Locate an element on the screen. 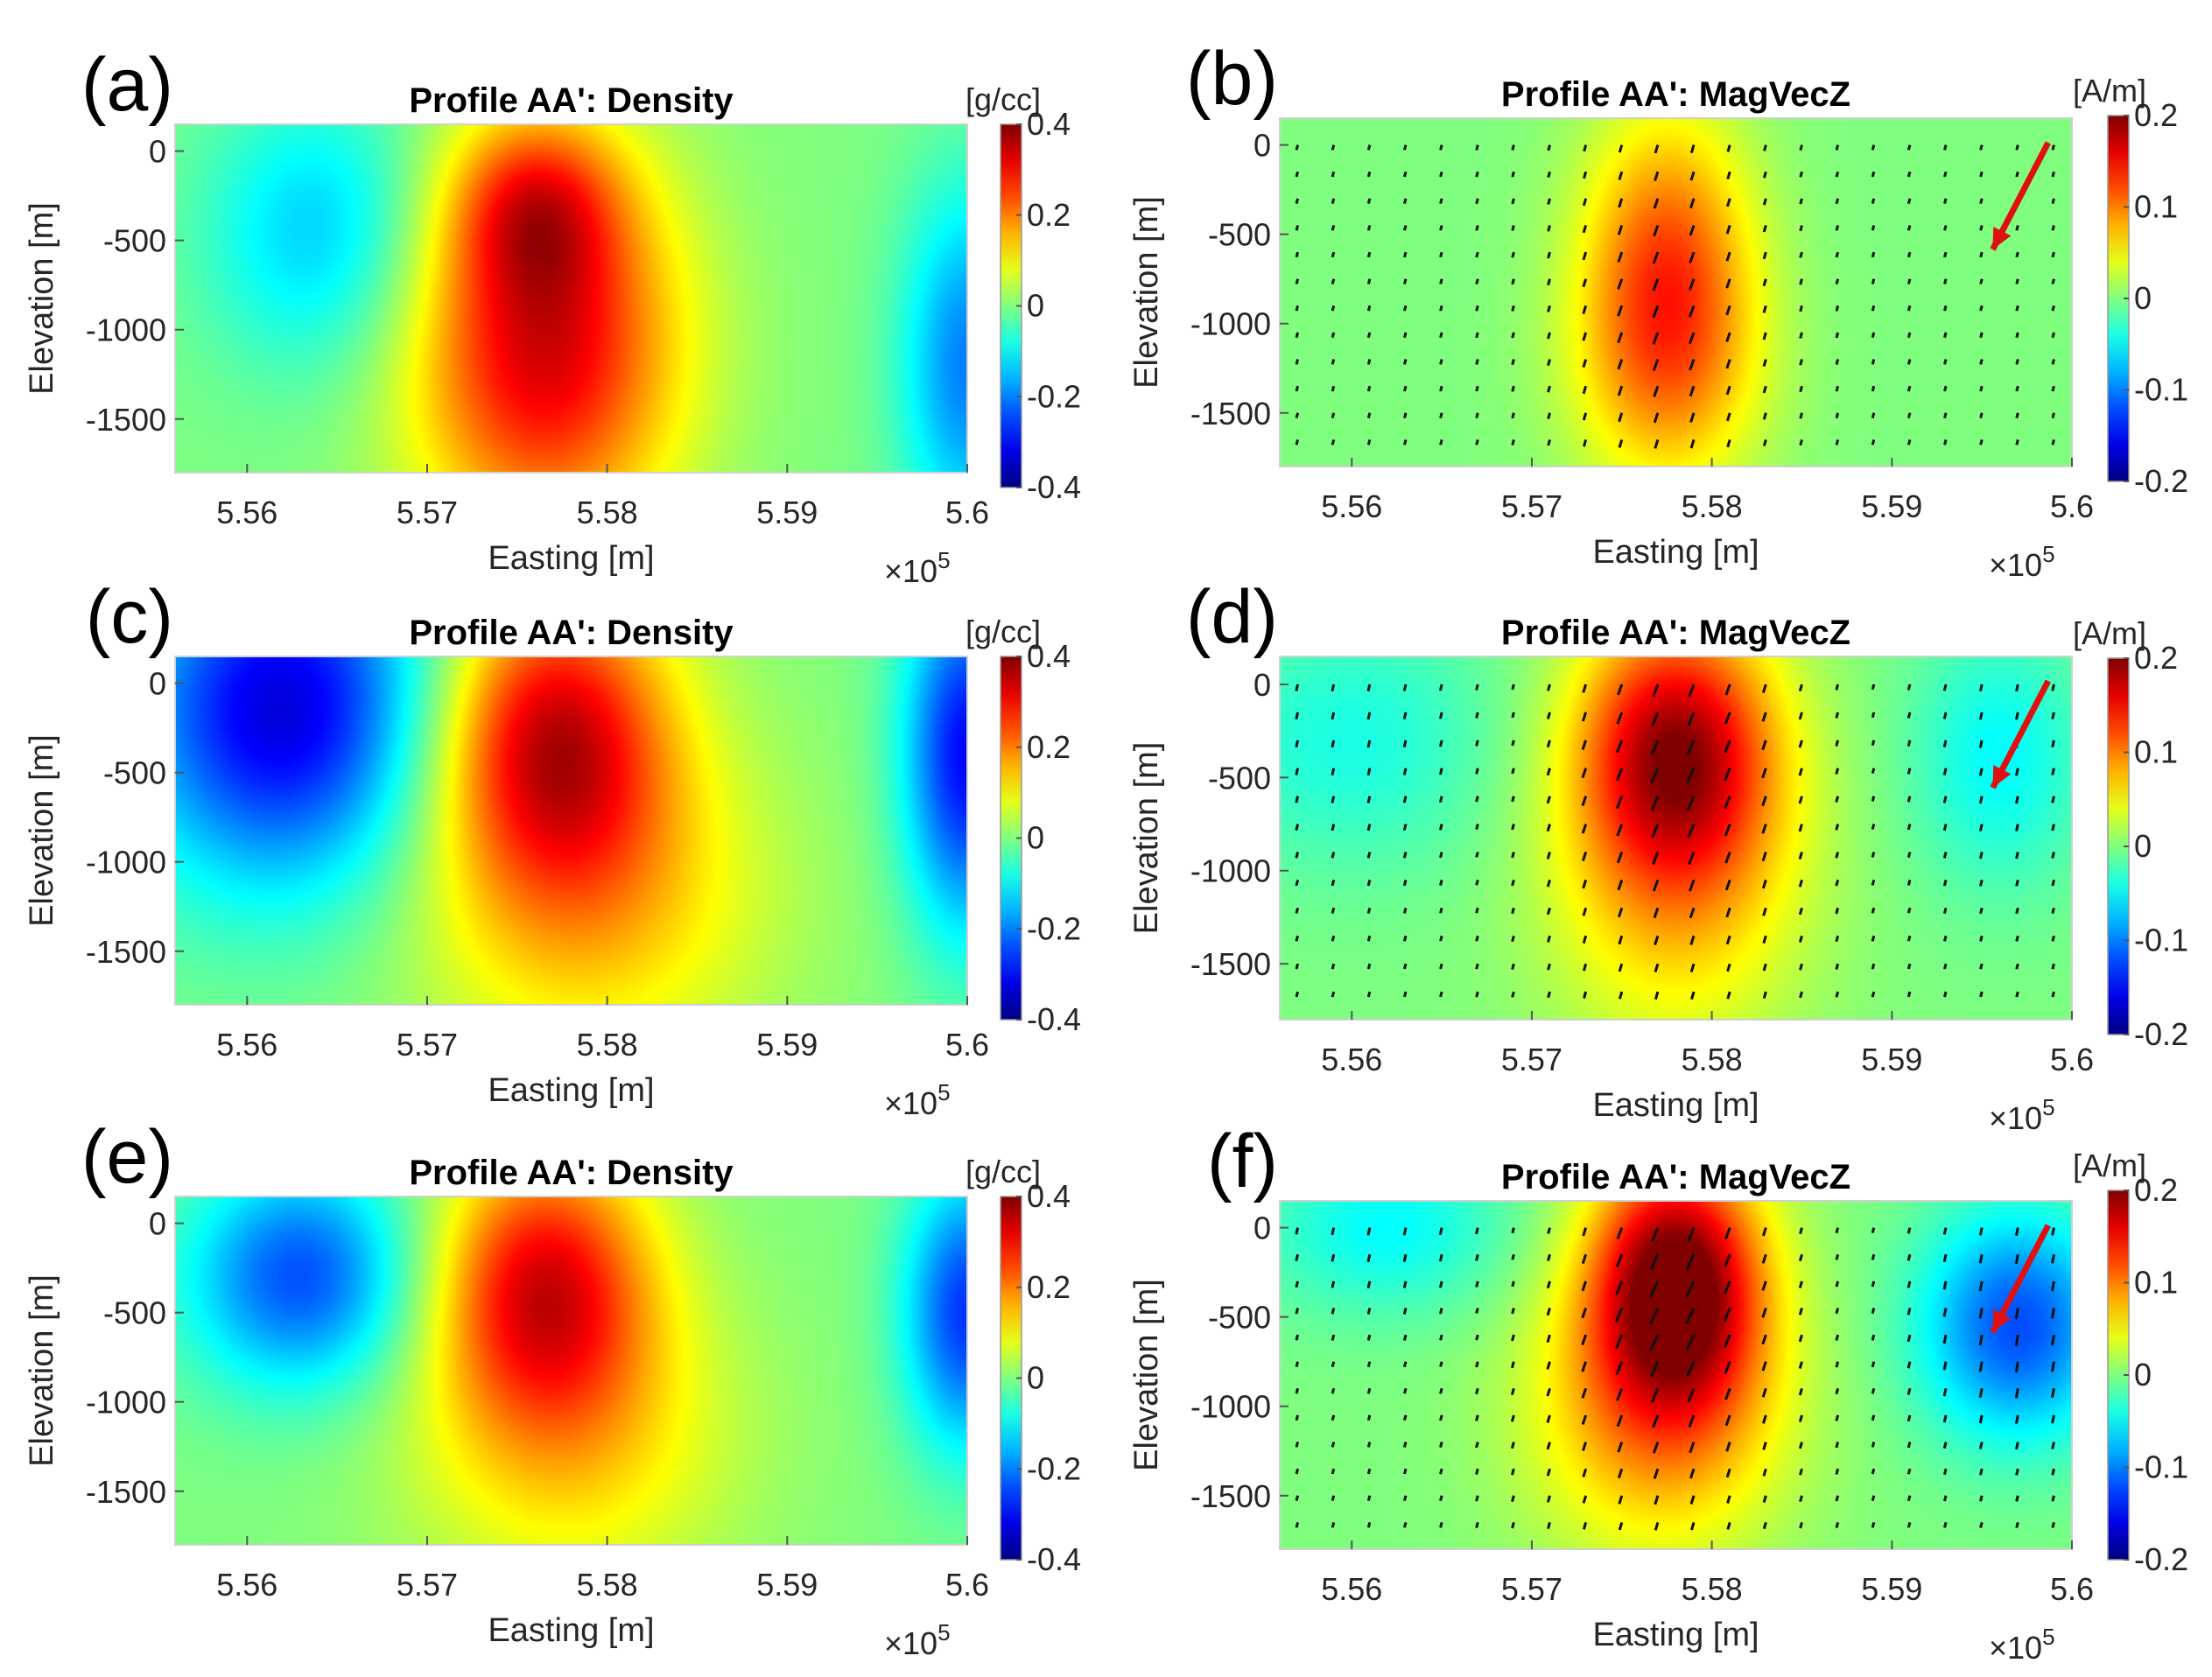  colorbar-tick-label: 0 is located at coordinates (2143, 1375).